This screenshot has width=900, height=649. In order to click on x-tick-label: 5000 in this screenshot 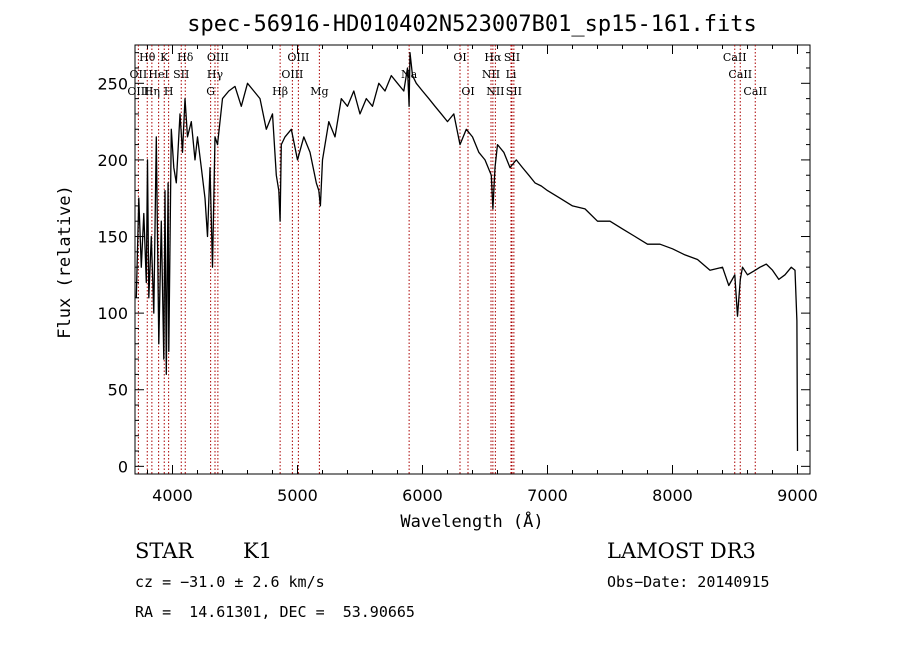, I will do `click(297, 495)`.